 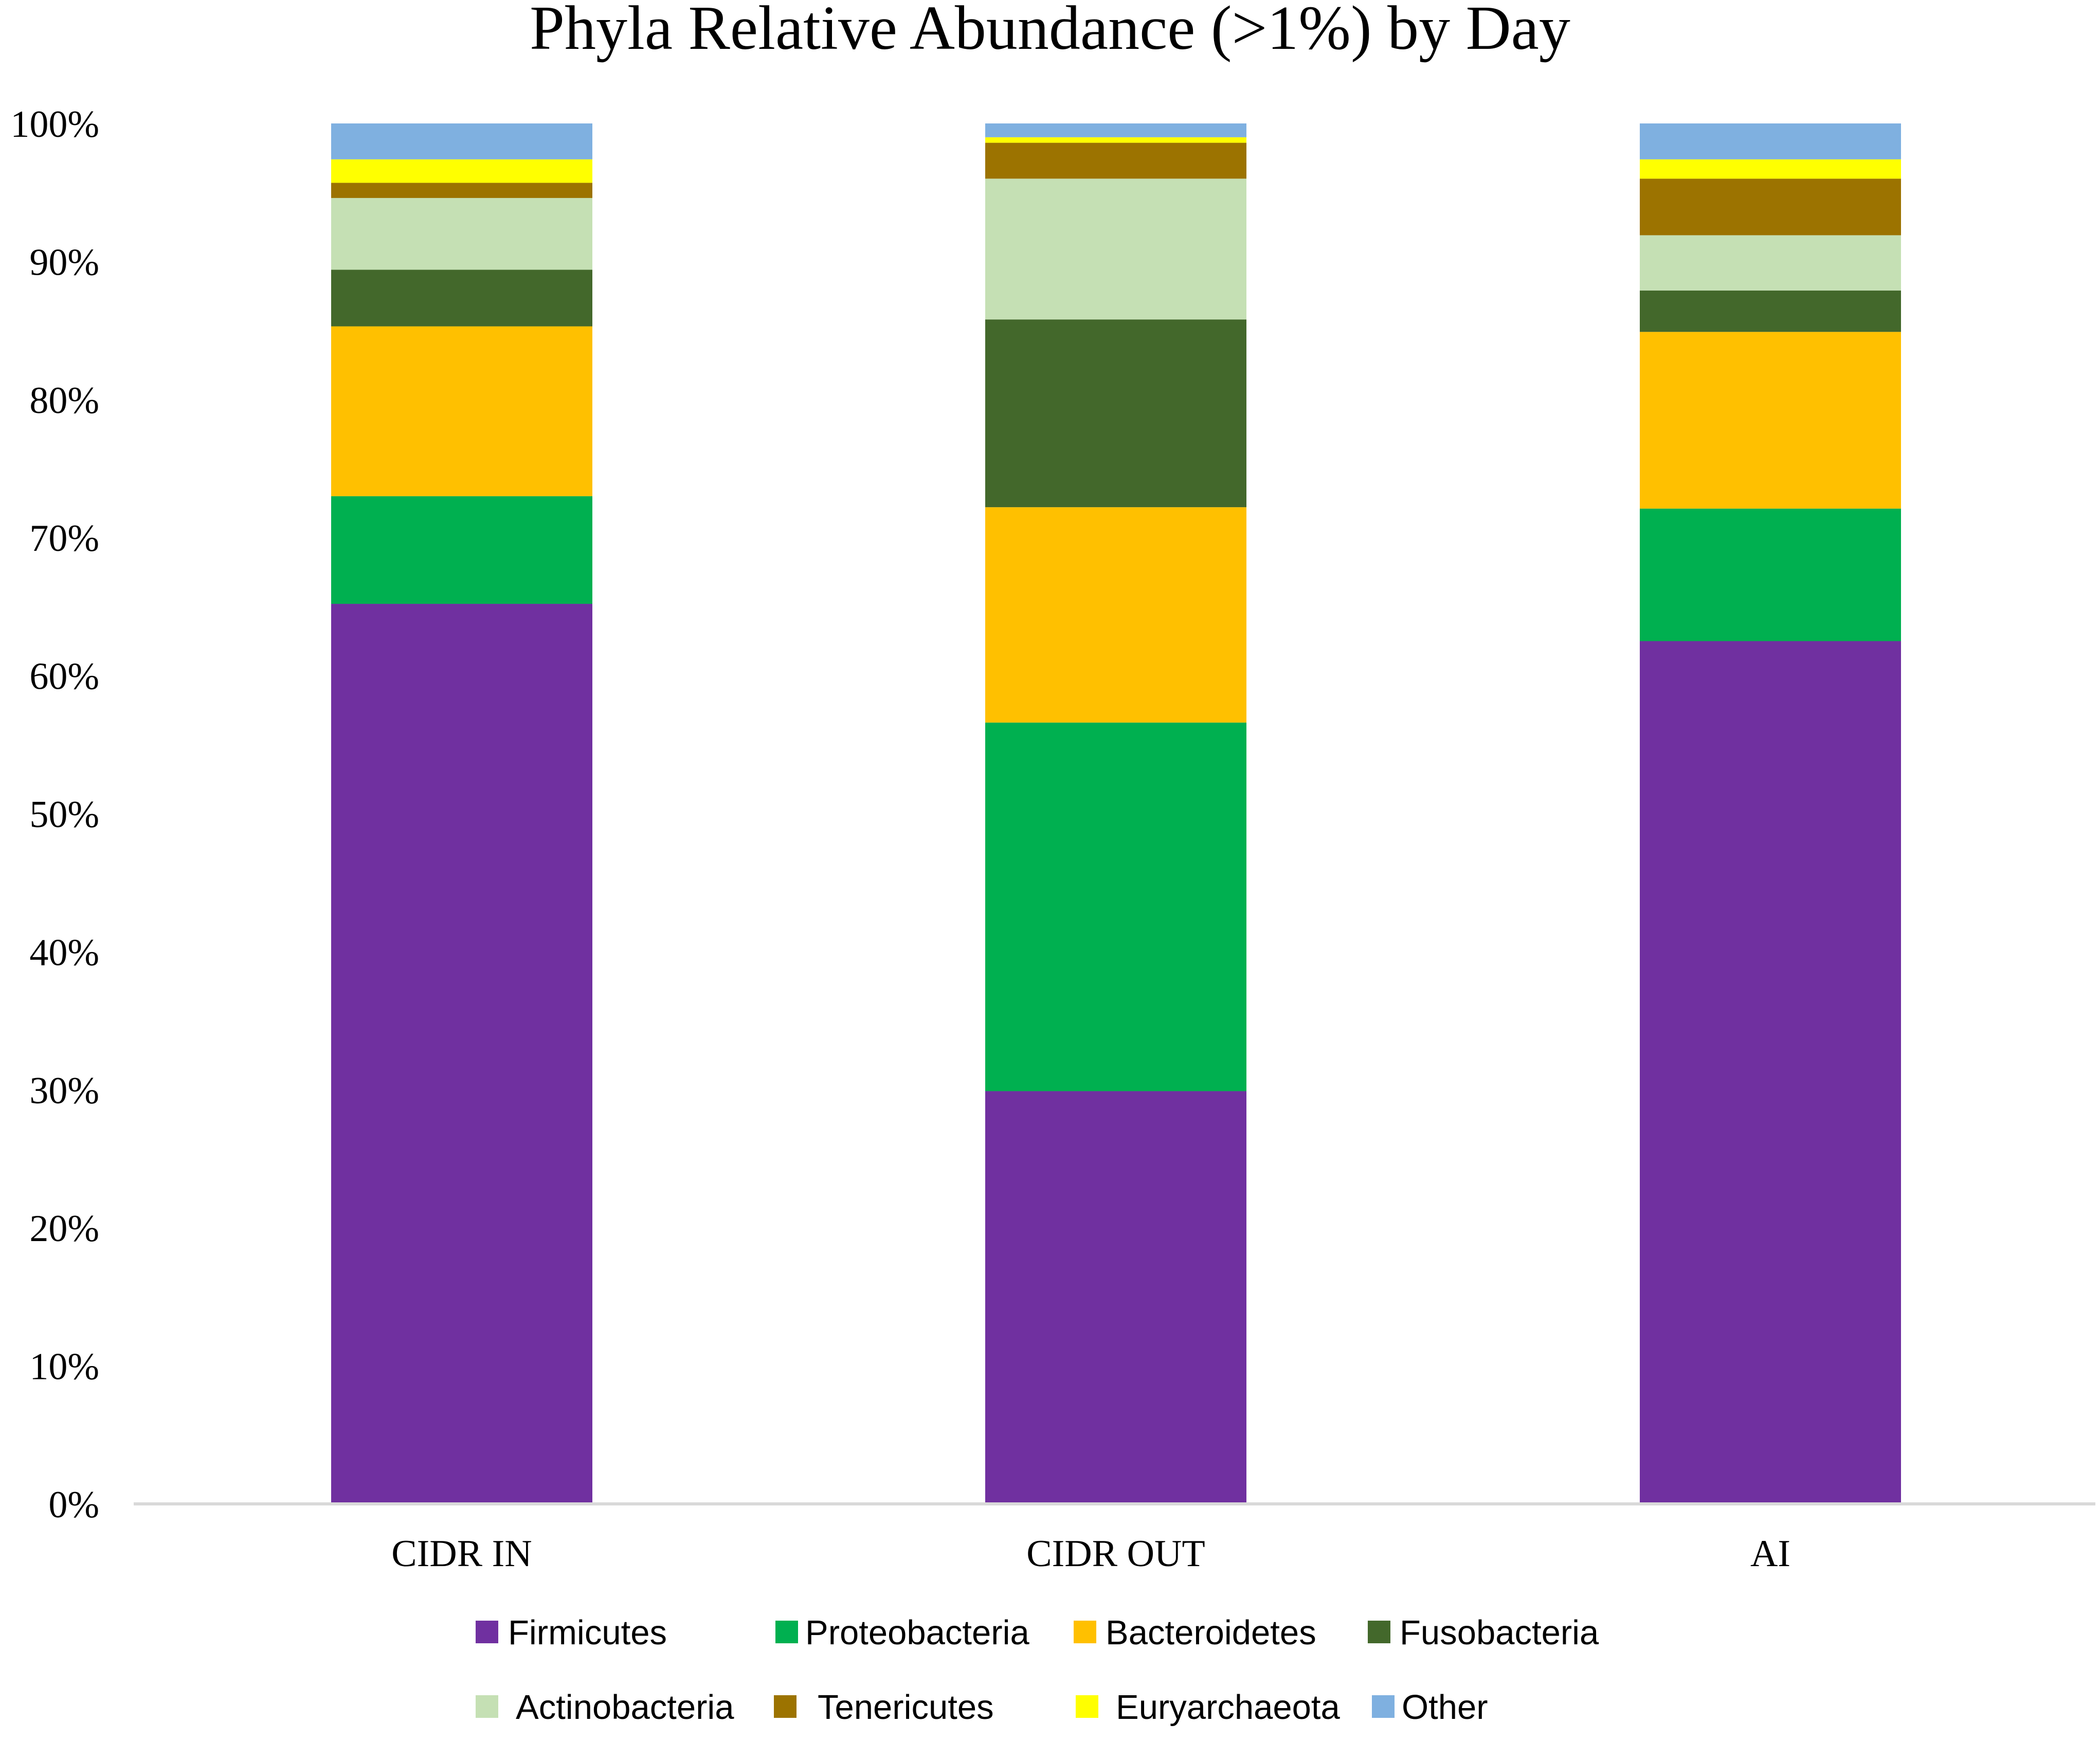 I want to click on legend-swatch-tenericutes, so click(x=785, y=1706).